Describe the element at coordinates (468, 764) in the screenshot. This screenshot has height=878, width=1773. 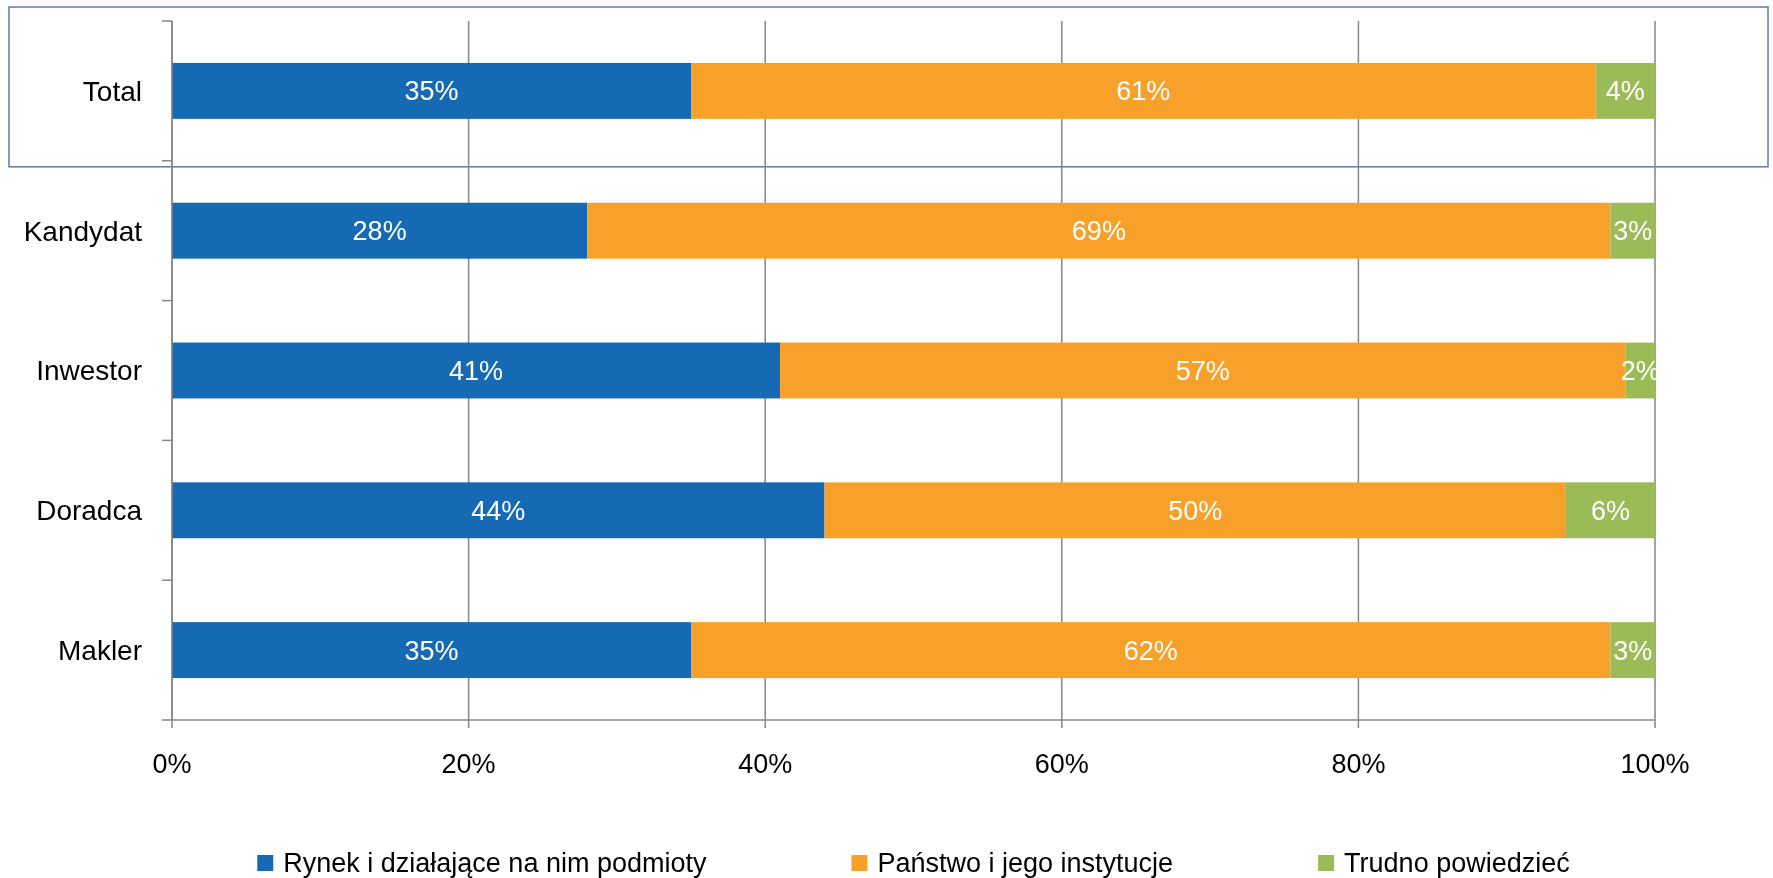
I see `x-tick-label: 20%` at that location.